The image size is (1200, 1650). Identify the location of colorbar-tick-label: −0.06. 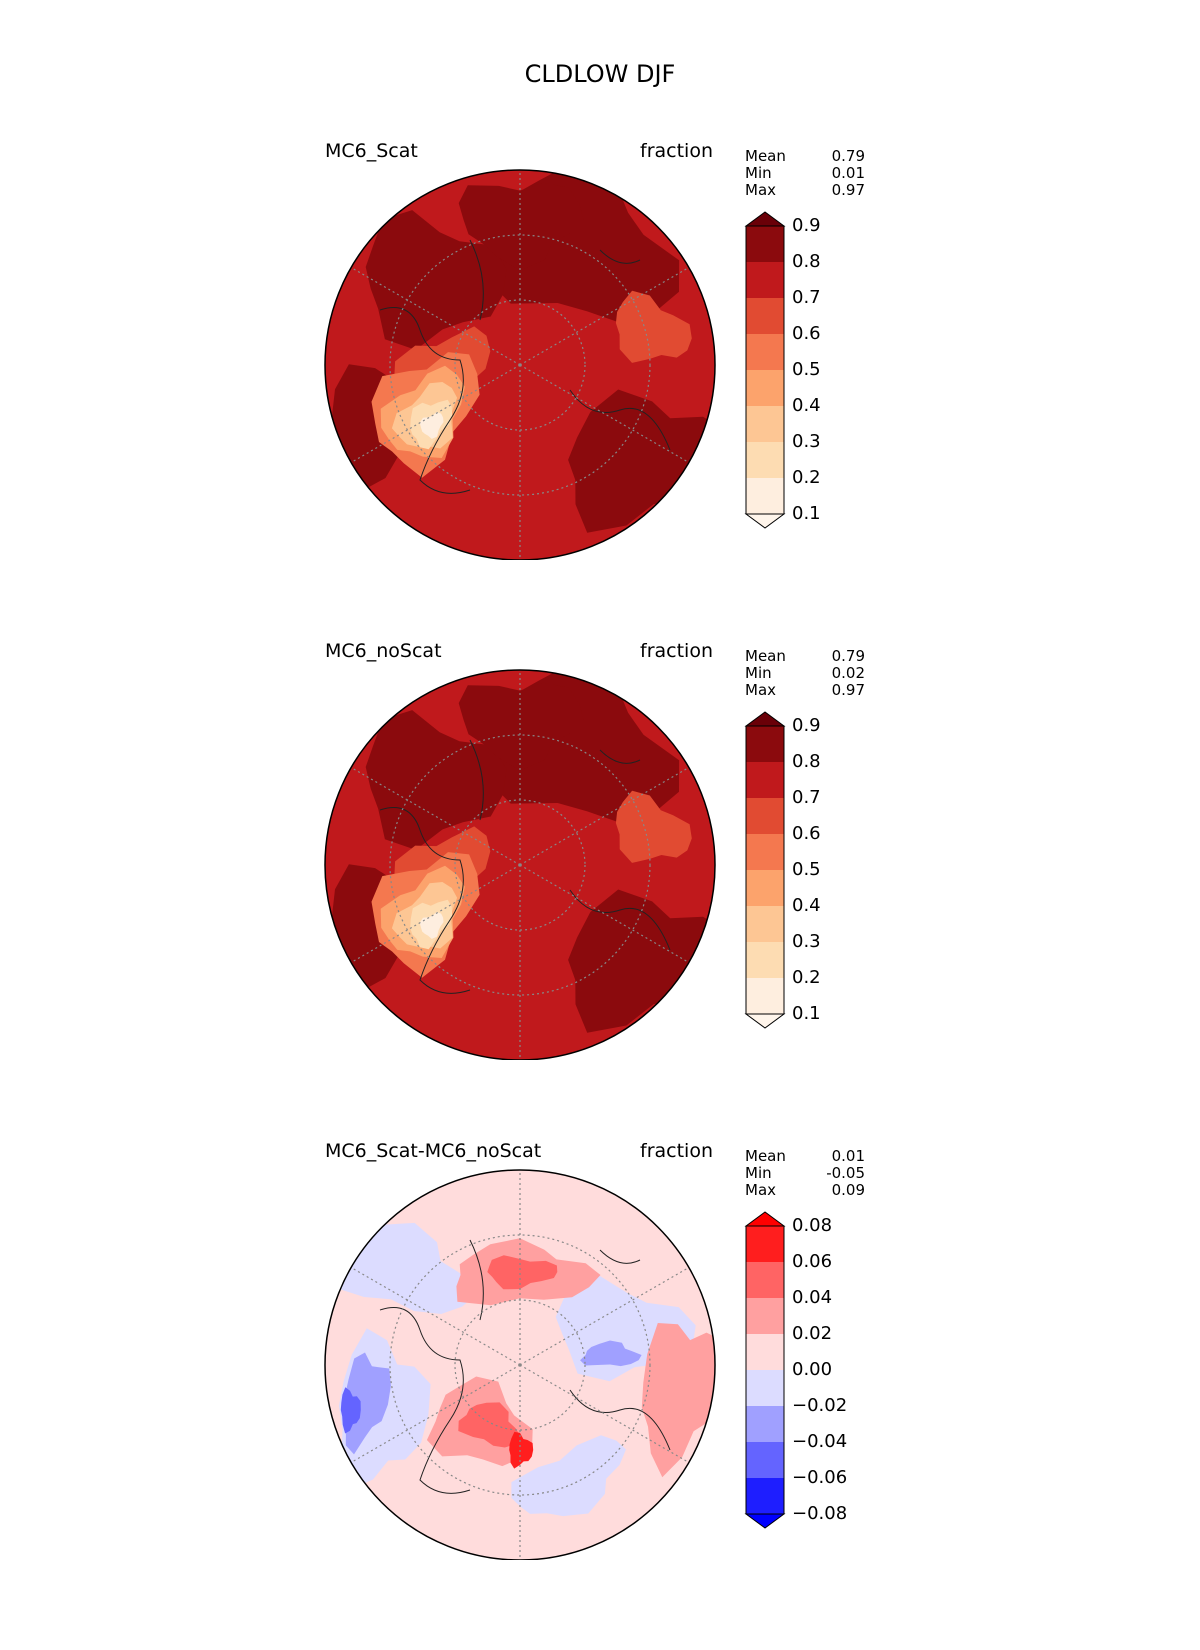
(820, 1477).